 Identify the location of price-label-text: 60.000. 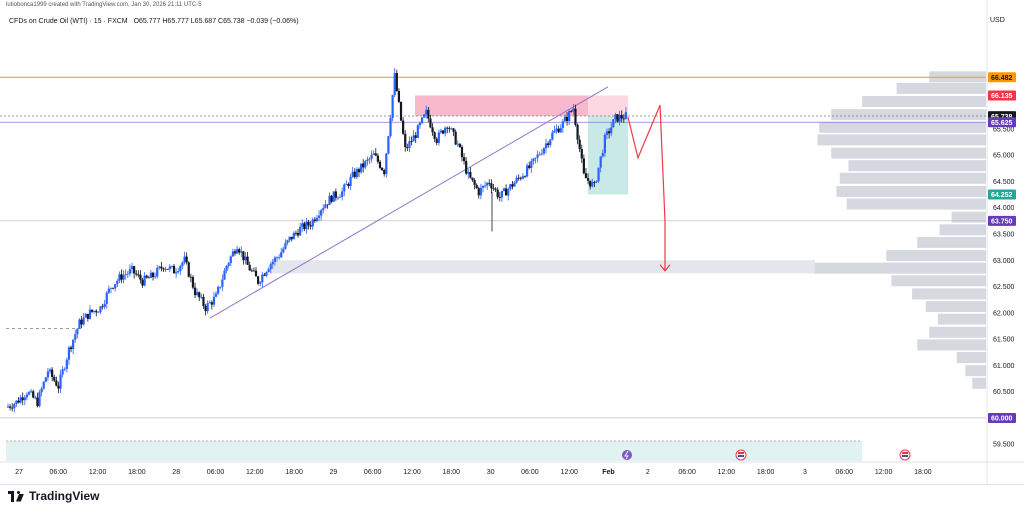
(1002, 419).